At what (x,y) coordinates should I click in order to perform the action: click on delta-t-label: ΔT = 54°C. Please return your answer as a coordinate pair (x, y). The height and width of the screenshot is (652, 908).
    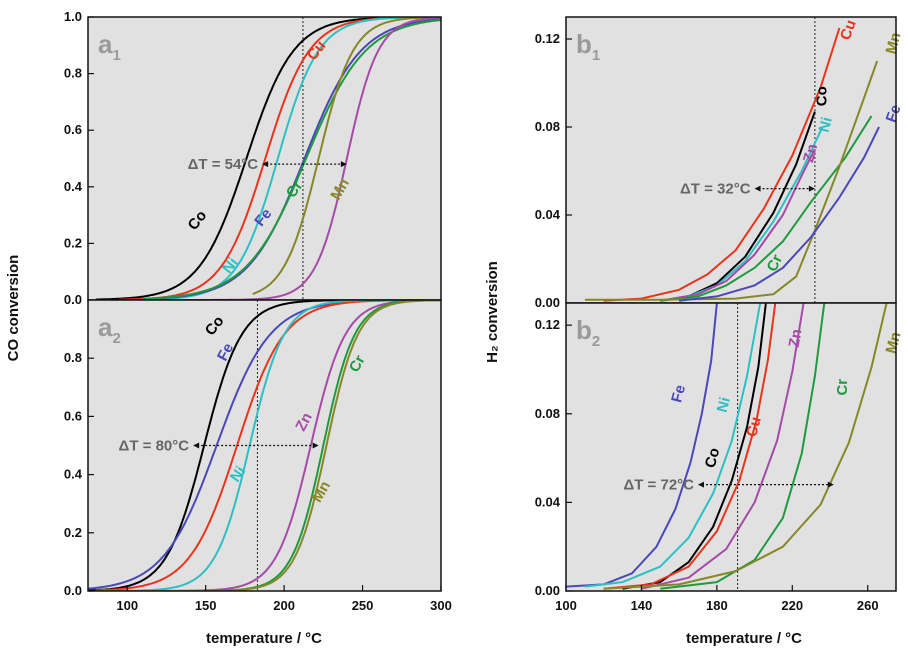
    Looking at the image, I should click on (223, 164).